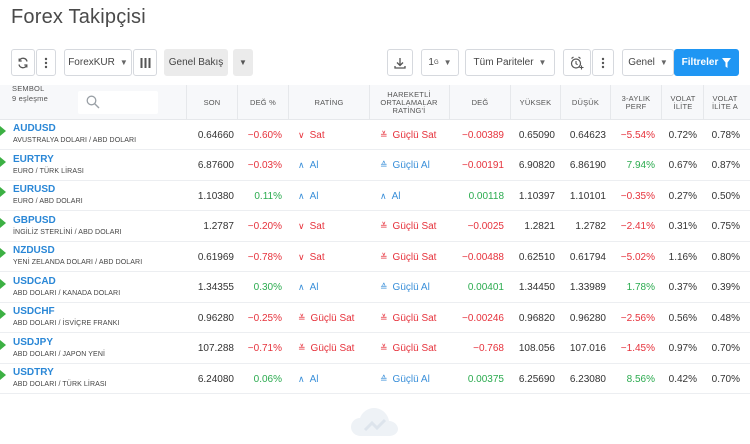  I want to click on symbol-link: EURTRY, so click(33, 159).